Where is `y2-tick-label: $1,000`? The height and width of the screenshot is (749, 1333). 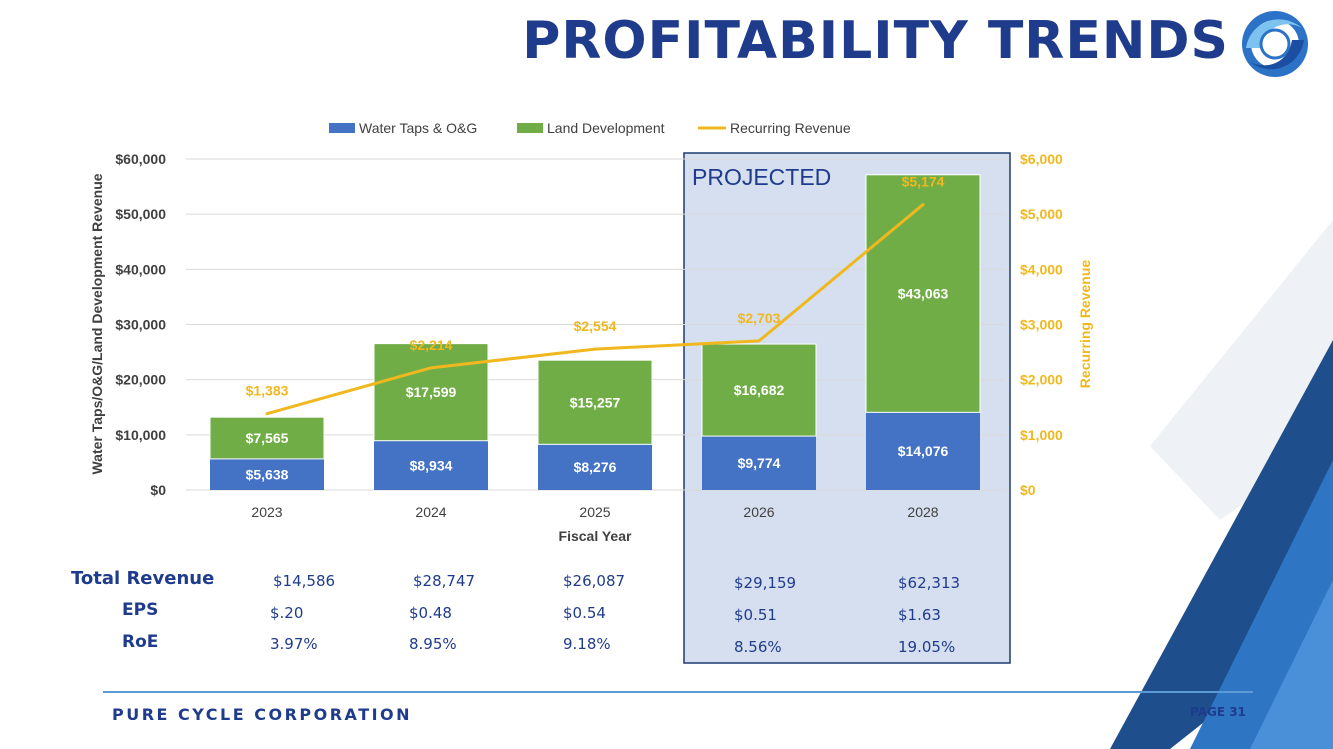 y2-tick-label: $1,000 is located at coordinates (1041, 435).